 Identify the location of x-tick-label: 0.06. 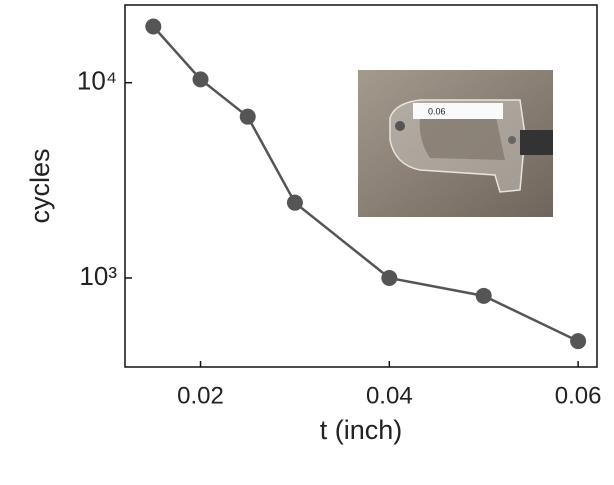
(578, 395).